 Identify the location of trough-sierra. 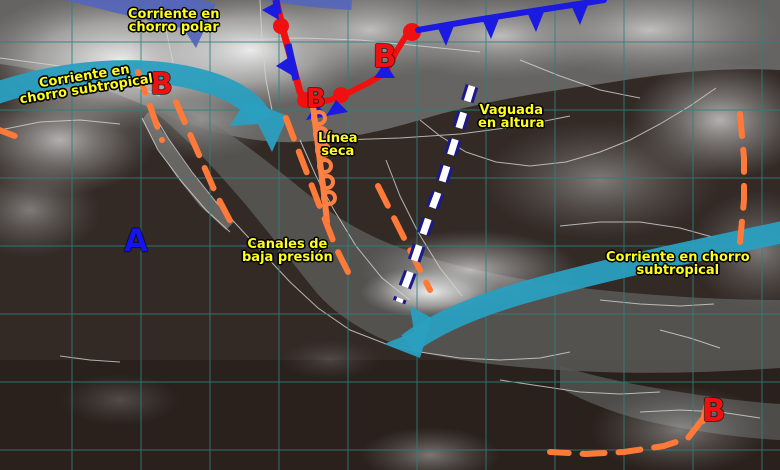
(320, 201).